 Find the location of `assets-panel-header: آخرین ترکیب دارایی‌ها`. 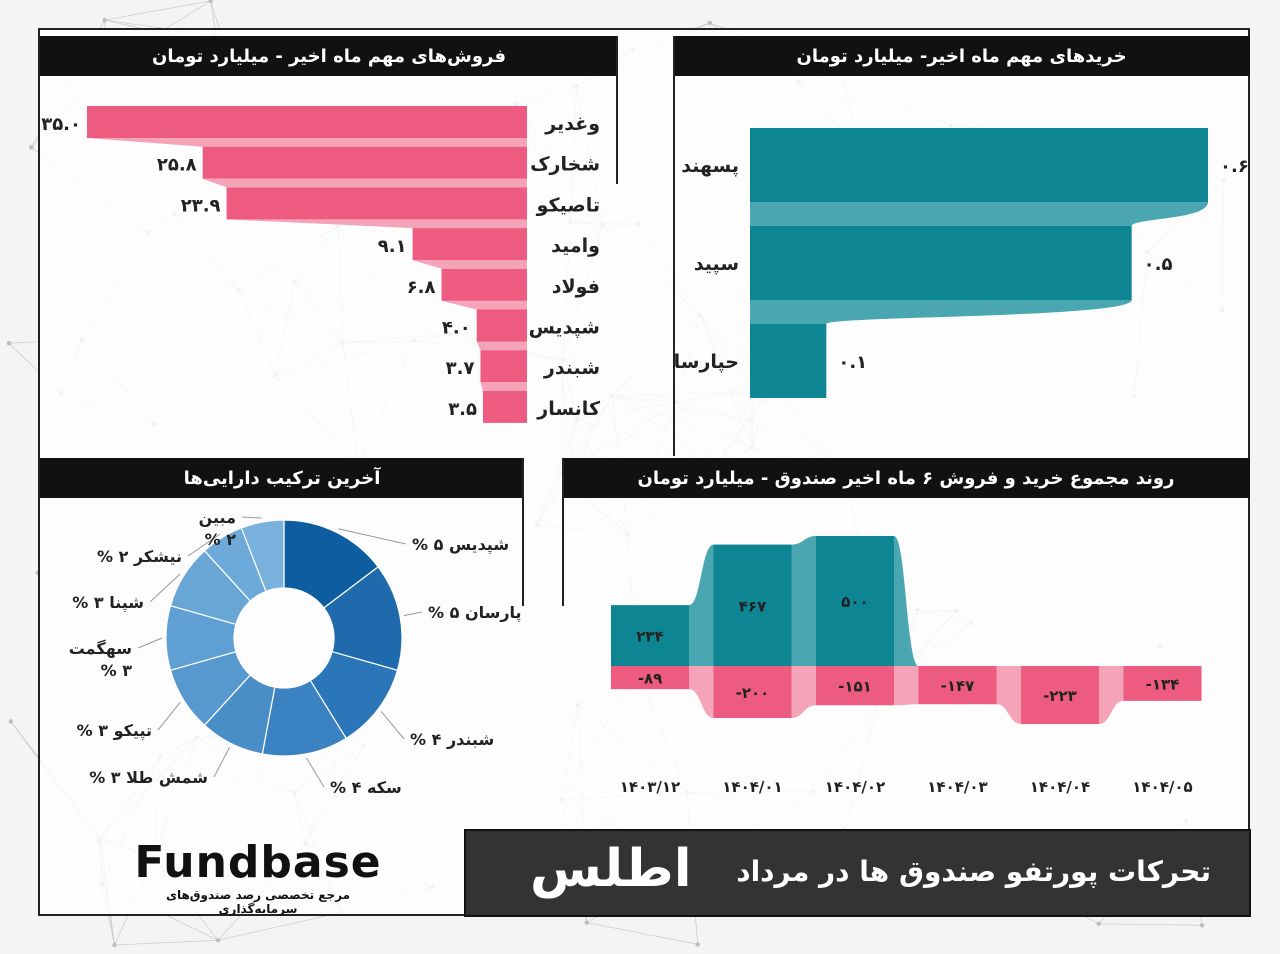

assets-panel-header: آخرین ترکیب دارایی‌ها is located at coordinates (282, 478).